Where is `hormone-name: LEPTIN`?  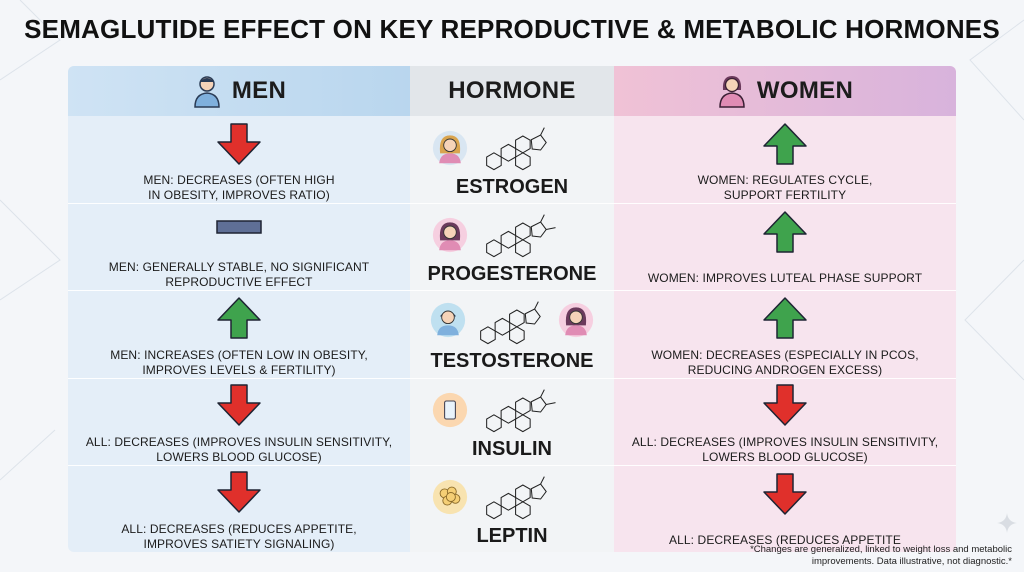
hormone-name: LEPTIN is located at coordinates (512, 535).